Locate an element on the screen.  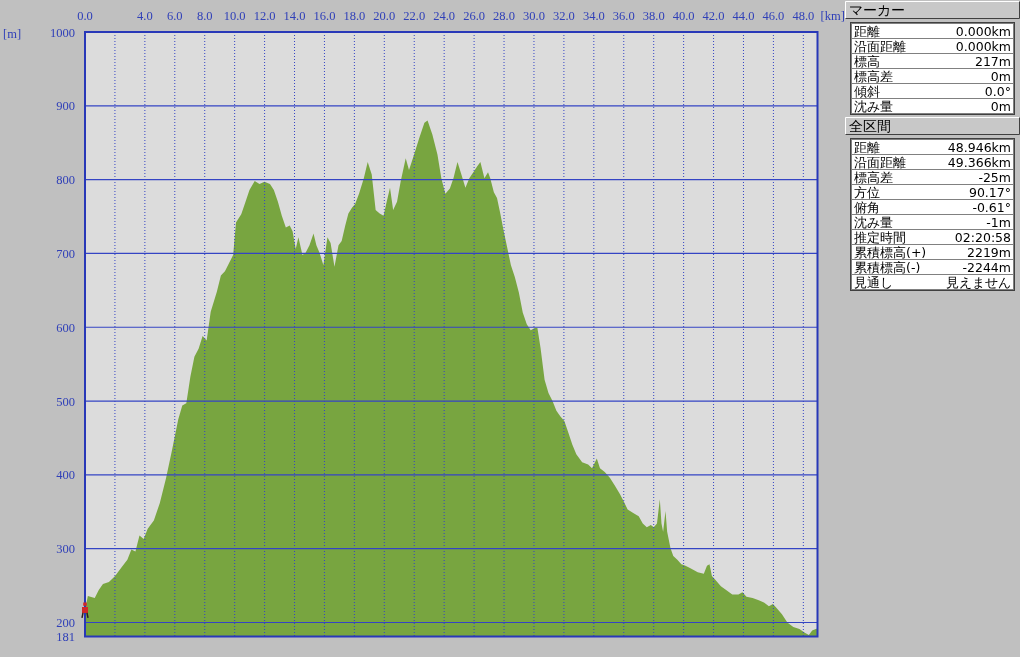
text: -0.61° is located at coordinates (991, 207).